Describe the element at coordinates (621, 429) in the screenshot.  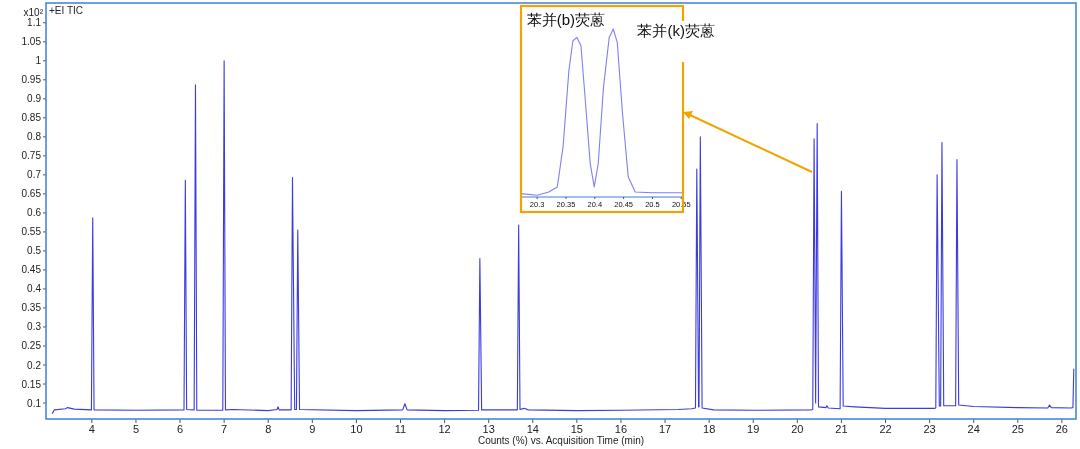
I see `x-tick-label: 16` at that location.